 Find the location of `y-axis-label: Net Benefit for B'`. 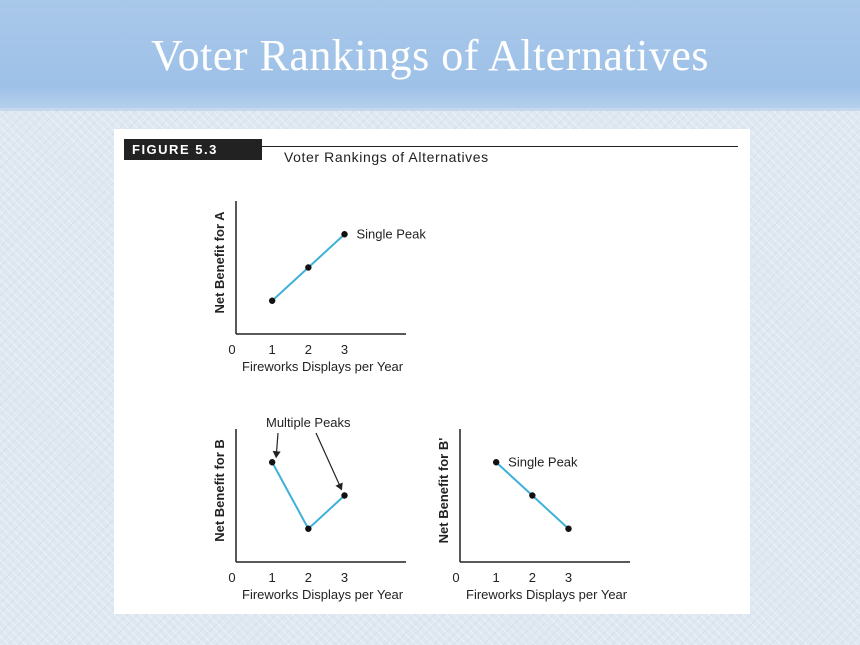

y-axis-label: Net Benefit for B' is located at coordinates (443, 491).